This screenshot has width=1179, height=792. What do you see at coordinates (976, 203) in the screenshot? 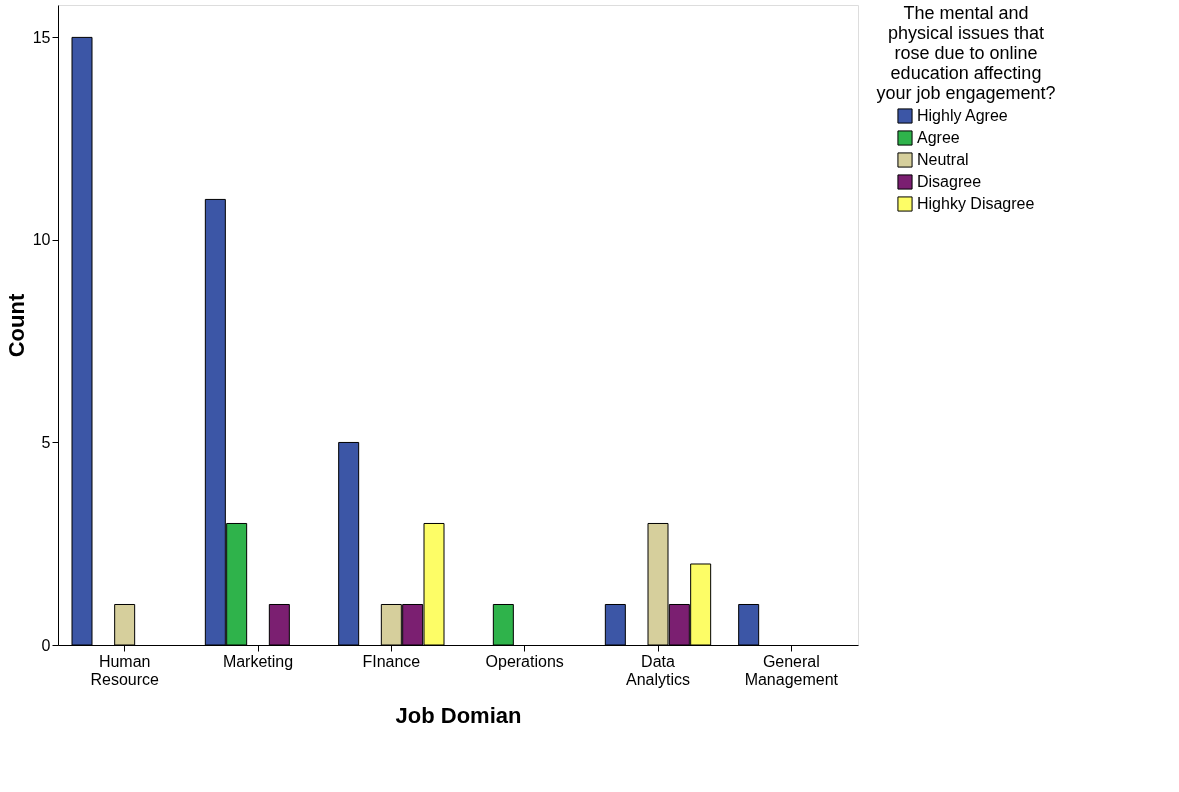
I see `legend-label: Highky Disagree` at bounding box center [976, 203].